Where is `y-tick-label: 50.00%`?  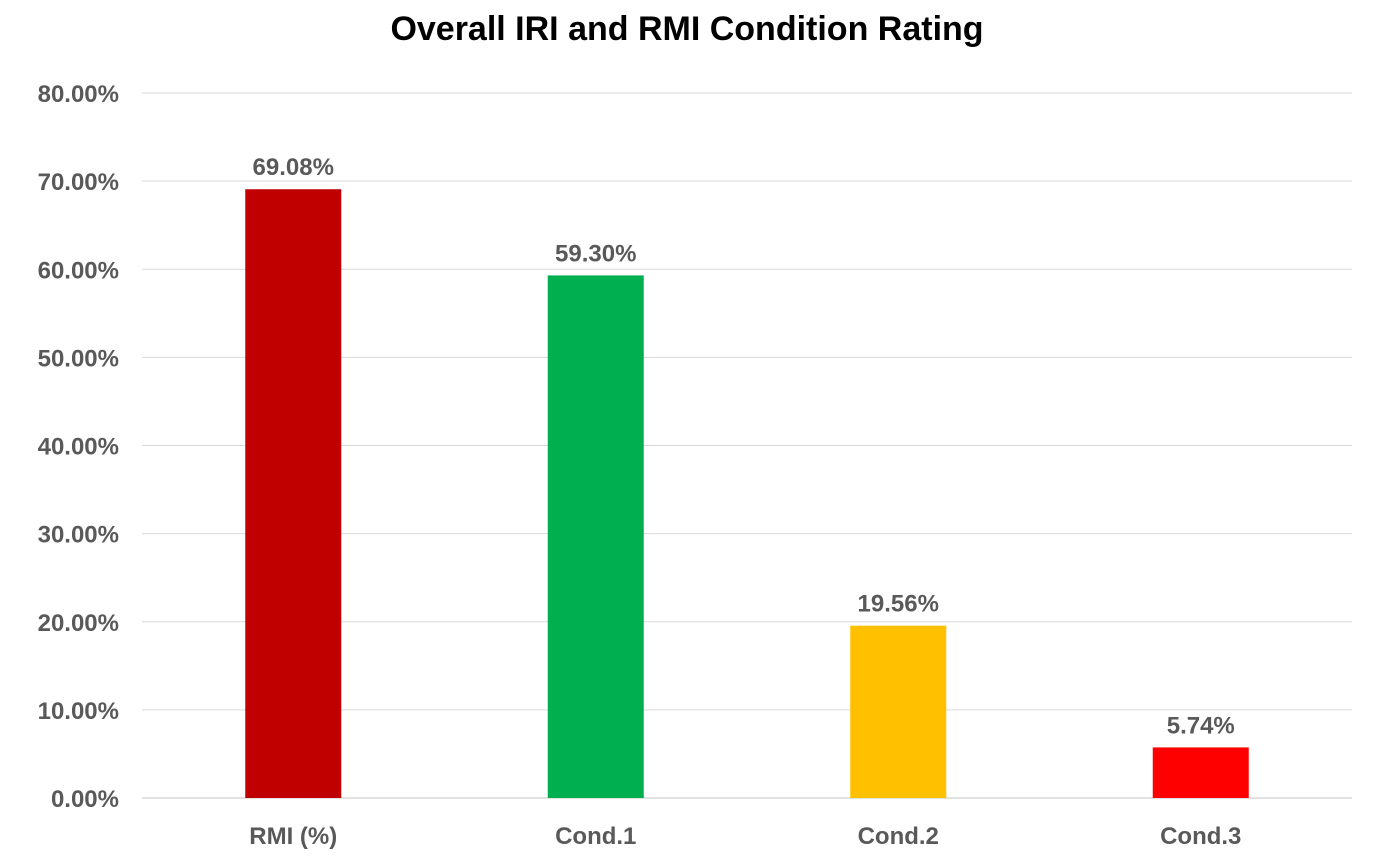 y-tick-label: 50.00% is located at coordinates (78, 358).